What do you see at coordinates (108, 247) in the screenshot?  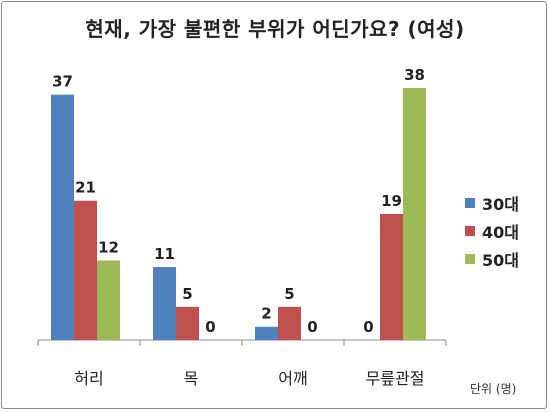 I see `data-label-waist-50s: 12` at bounding box center [108, 247].